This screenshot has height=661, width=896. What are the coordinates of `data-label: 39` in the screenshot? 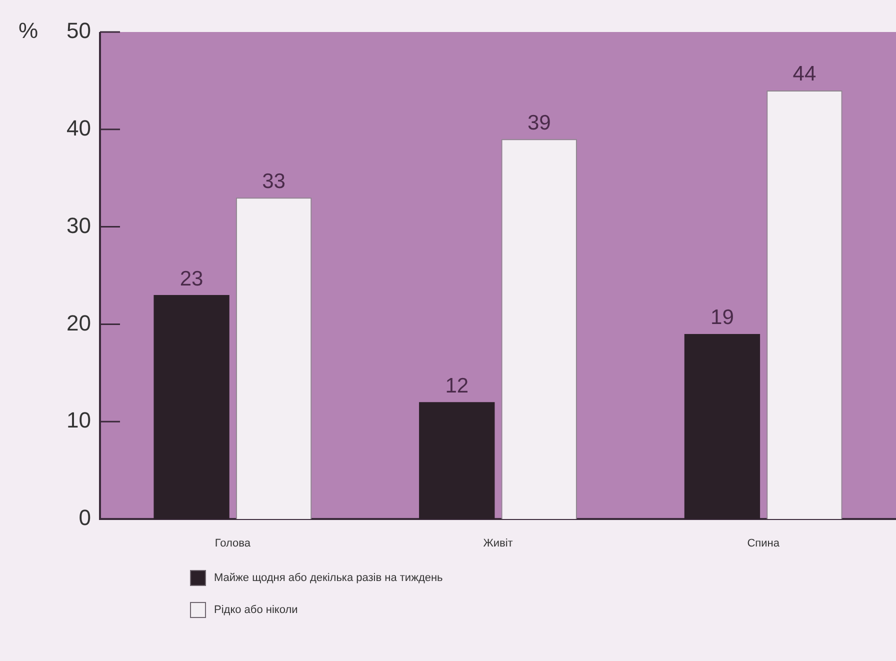 It's located at (539, 122).